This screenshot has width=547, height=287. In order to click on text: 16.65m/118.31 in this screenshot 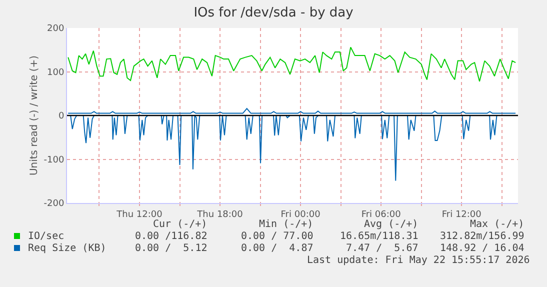, I will do `click(379, 236)`.